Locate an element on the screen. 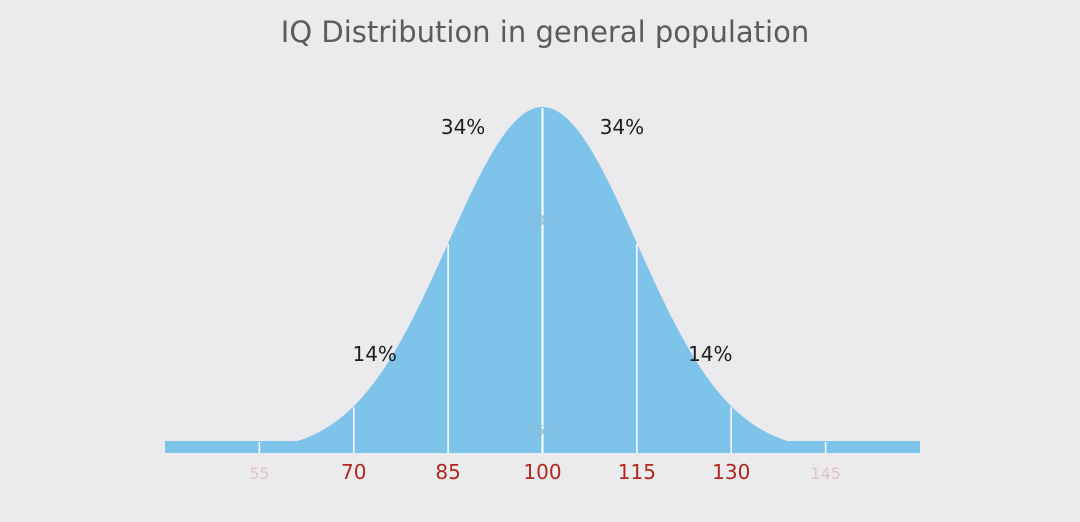  range-percent-label: 95% is located at coordinates (542, 431).